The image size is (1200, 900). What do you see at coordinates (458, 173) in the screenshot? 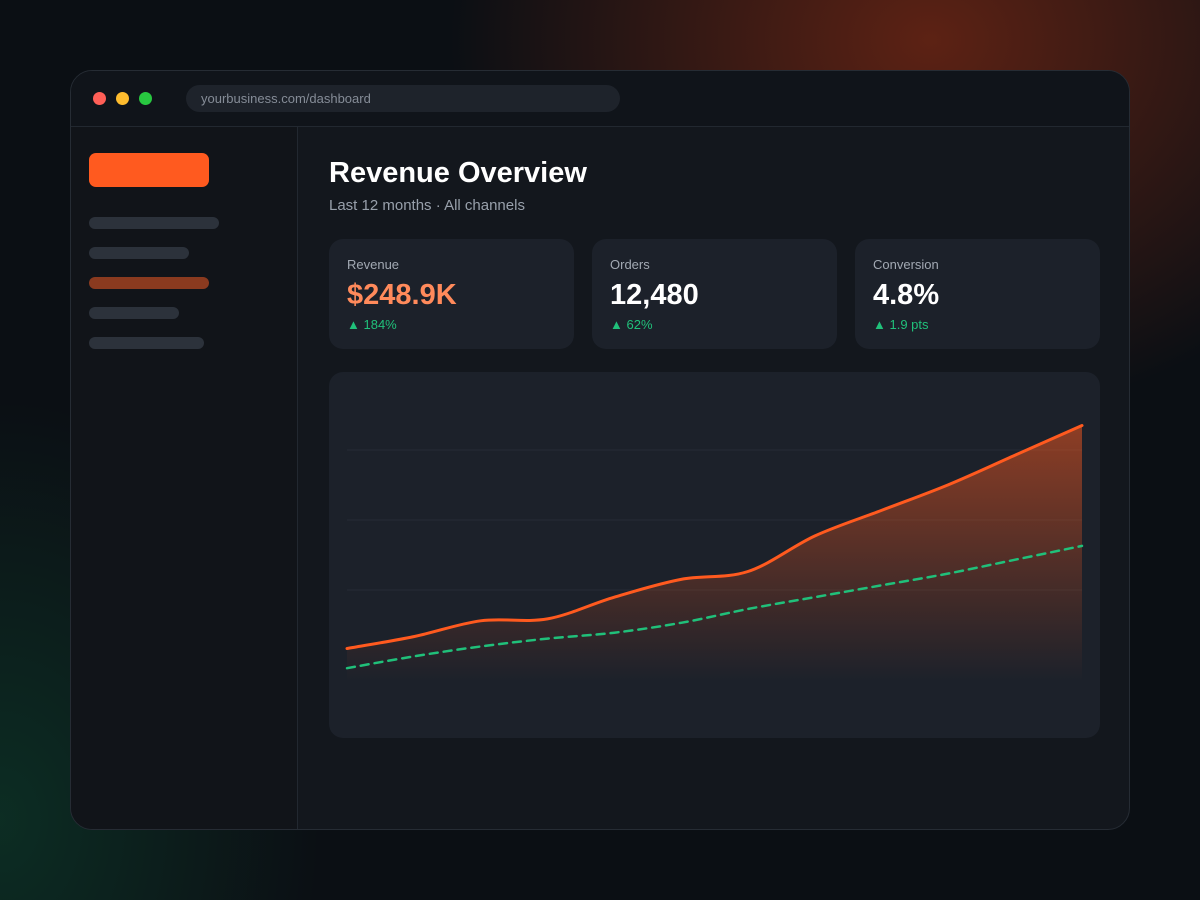
I see `page-title: Revenue Overview` at bounding box center [458, 173].